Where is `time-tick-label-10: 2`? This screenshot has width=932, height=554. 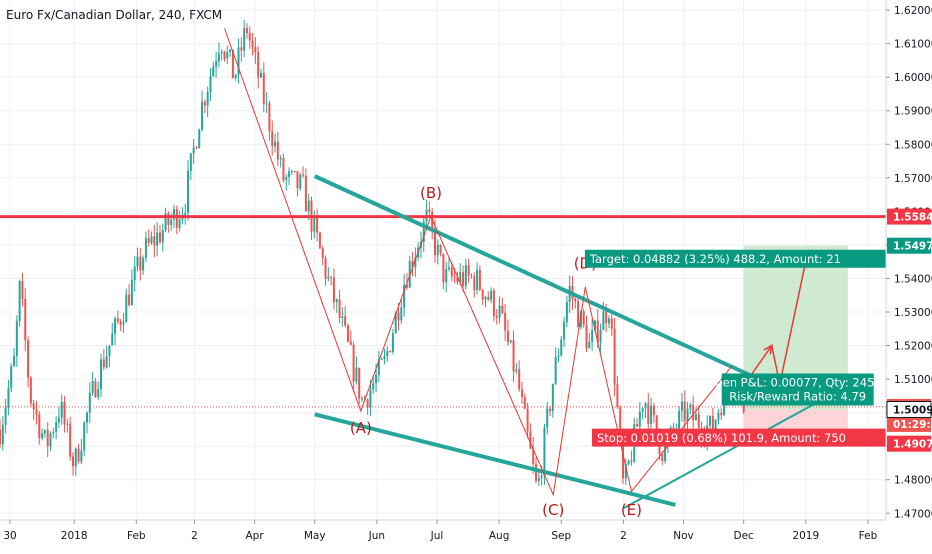 time-tick-label-10: 2 is located at coordinates (623, 536).